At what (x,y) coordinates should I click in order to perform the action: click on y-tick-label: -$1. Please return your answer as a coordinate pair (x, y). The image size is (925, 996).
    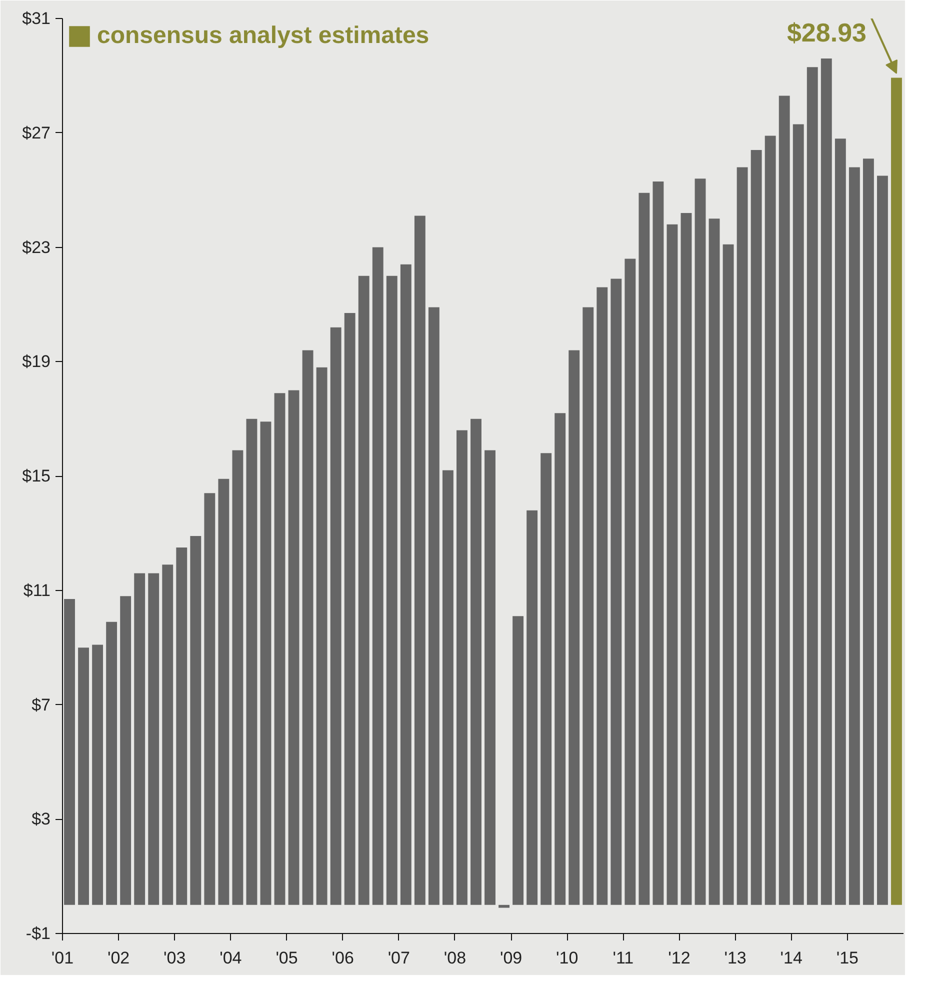
    Looking at the image, I should click on (38, 933).